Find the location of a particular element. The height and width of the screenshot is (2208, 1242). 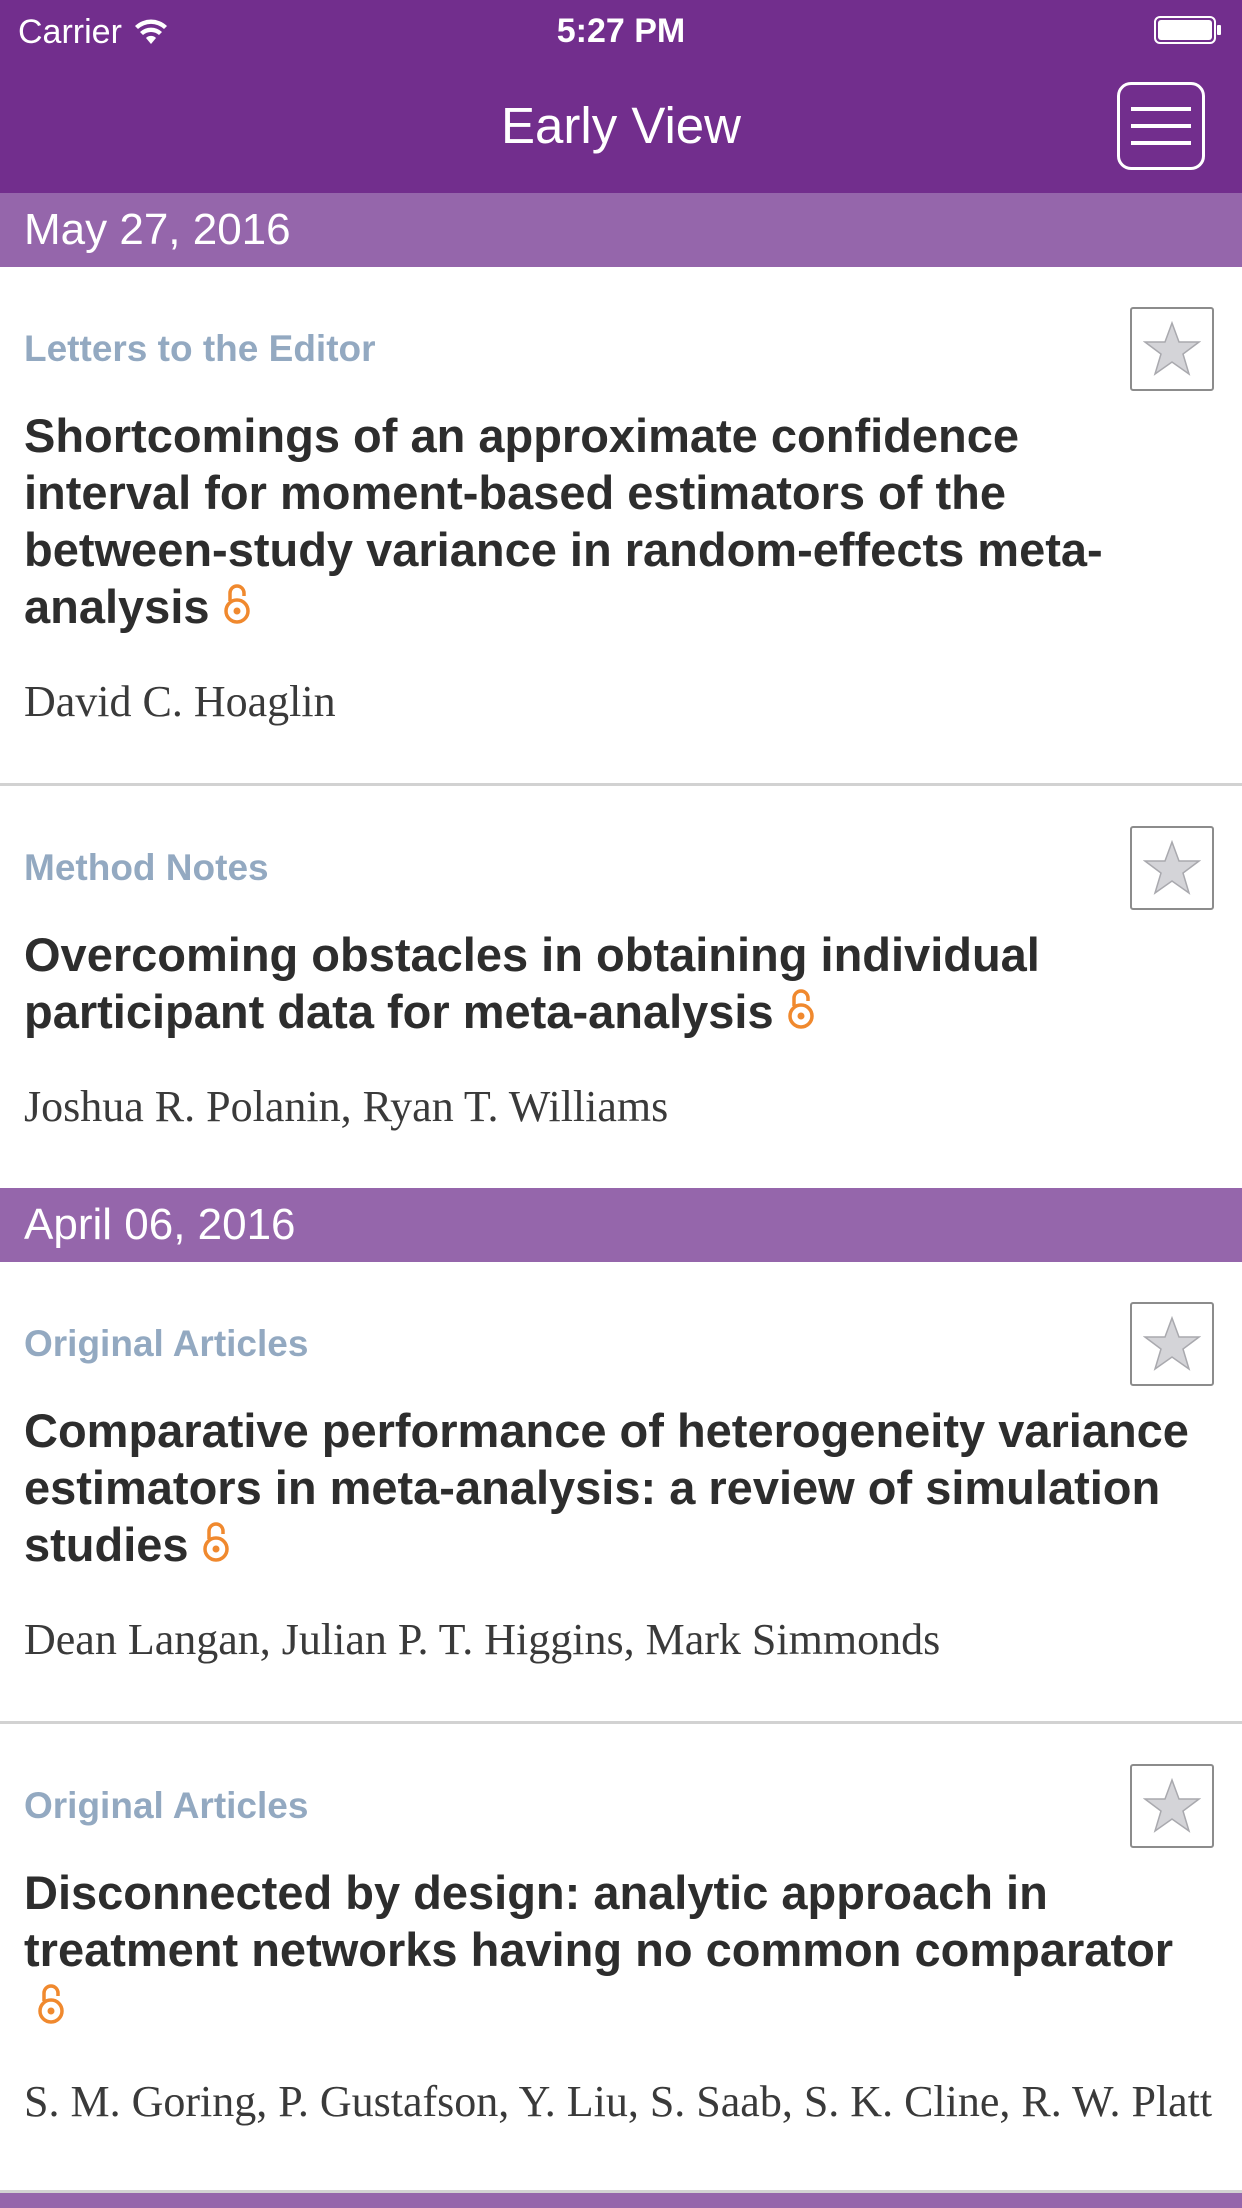

page-title: Early View is located at coordinates (621, 125).